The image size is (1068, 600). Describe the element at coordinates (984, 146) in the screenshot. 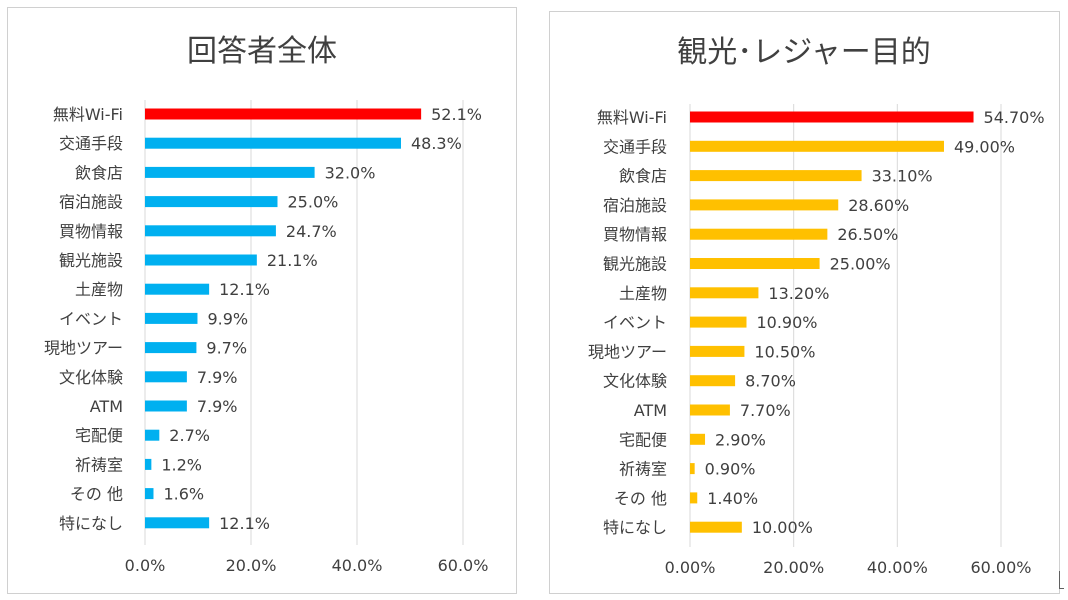

I see `data-label: 49.00%` at that location.